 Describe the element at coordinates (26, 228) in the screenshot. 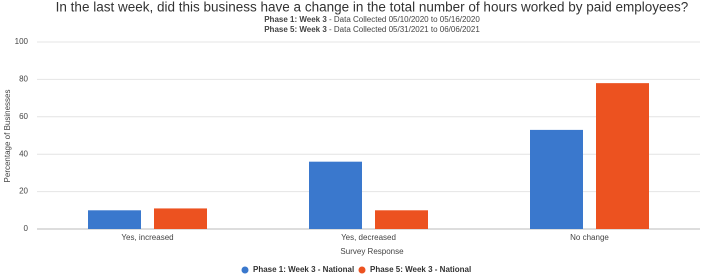

I see `y-tick-label: 0` at that location.